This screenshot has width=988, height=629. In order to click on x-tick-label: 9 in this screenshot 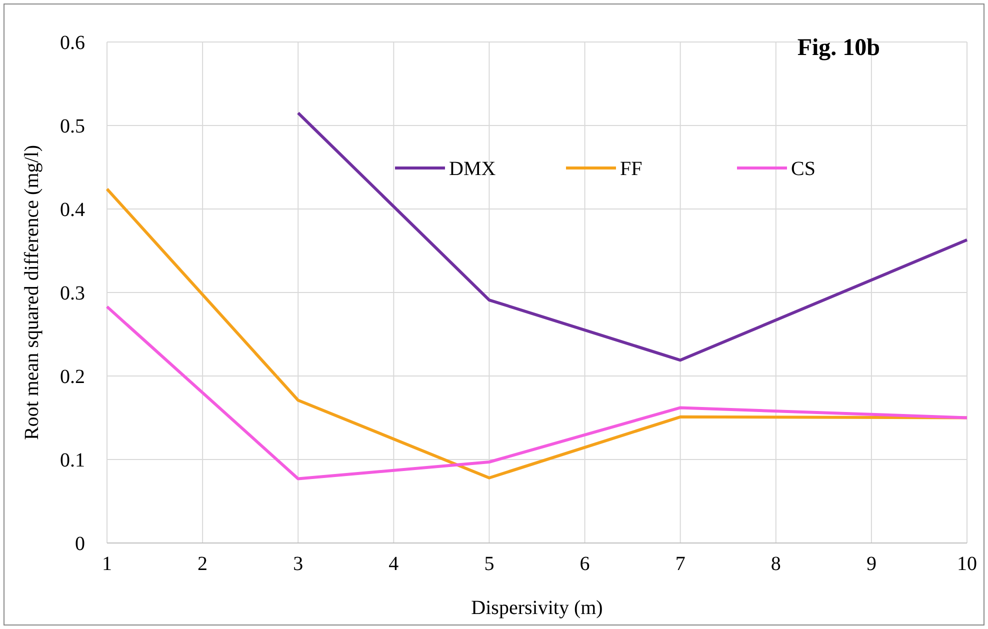, I will do `click(871, 564)`.